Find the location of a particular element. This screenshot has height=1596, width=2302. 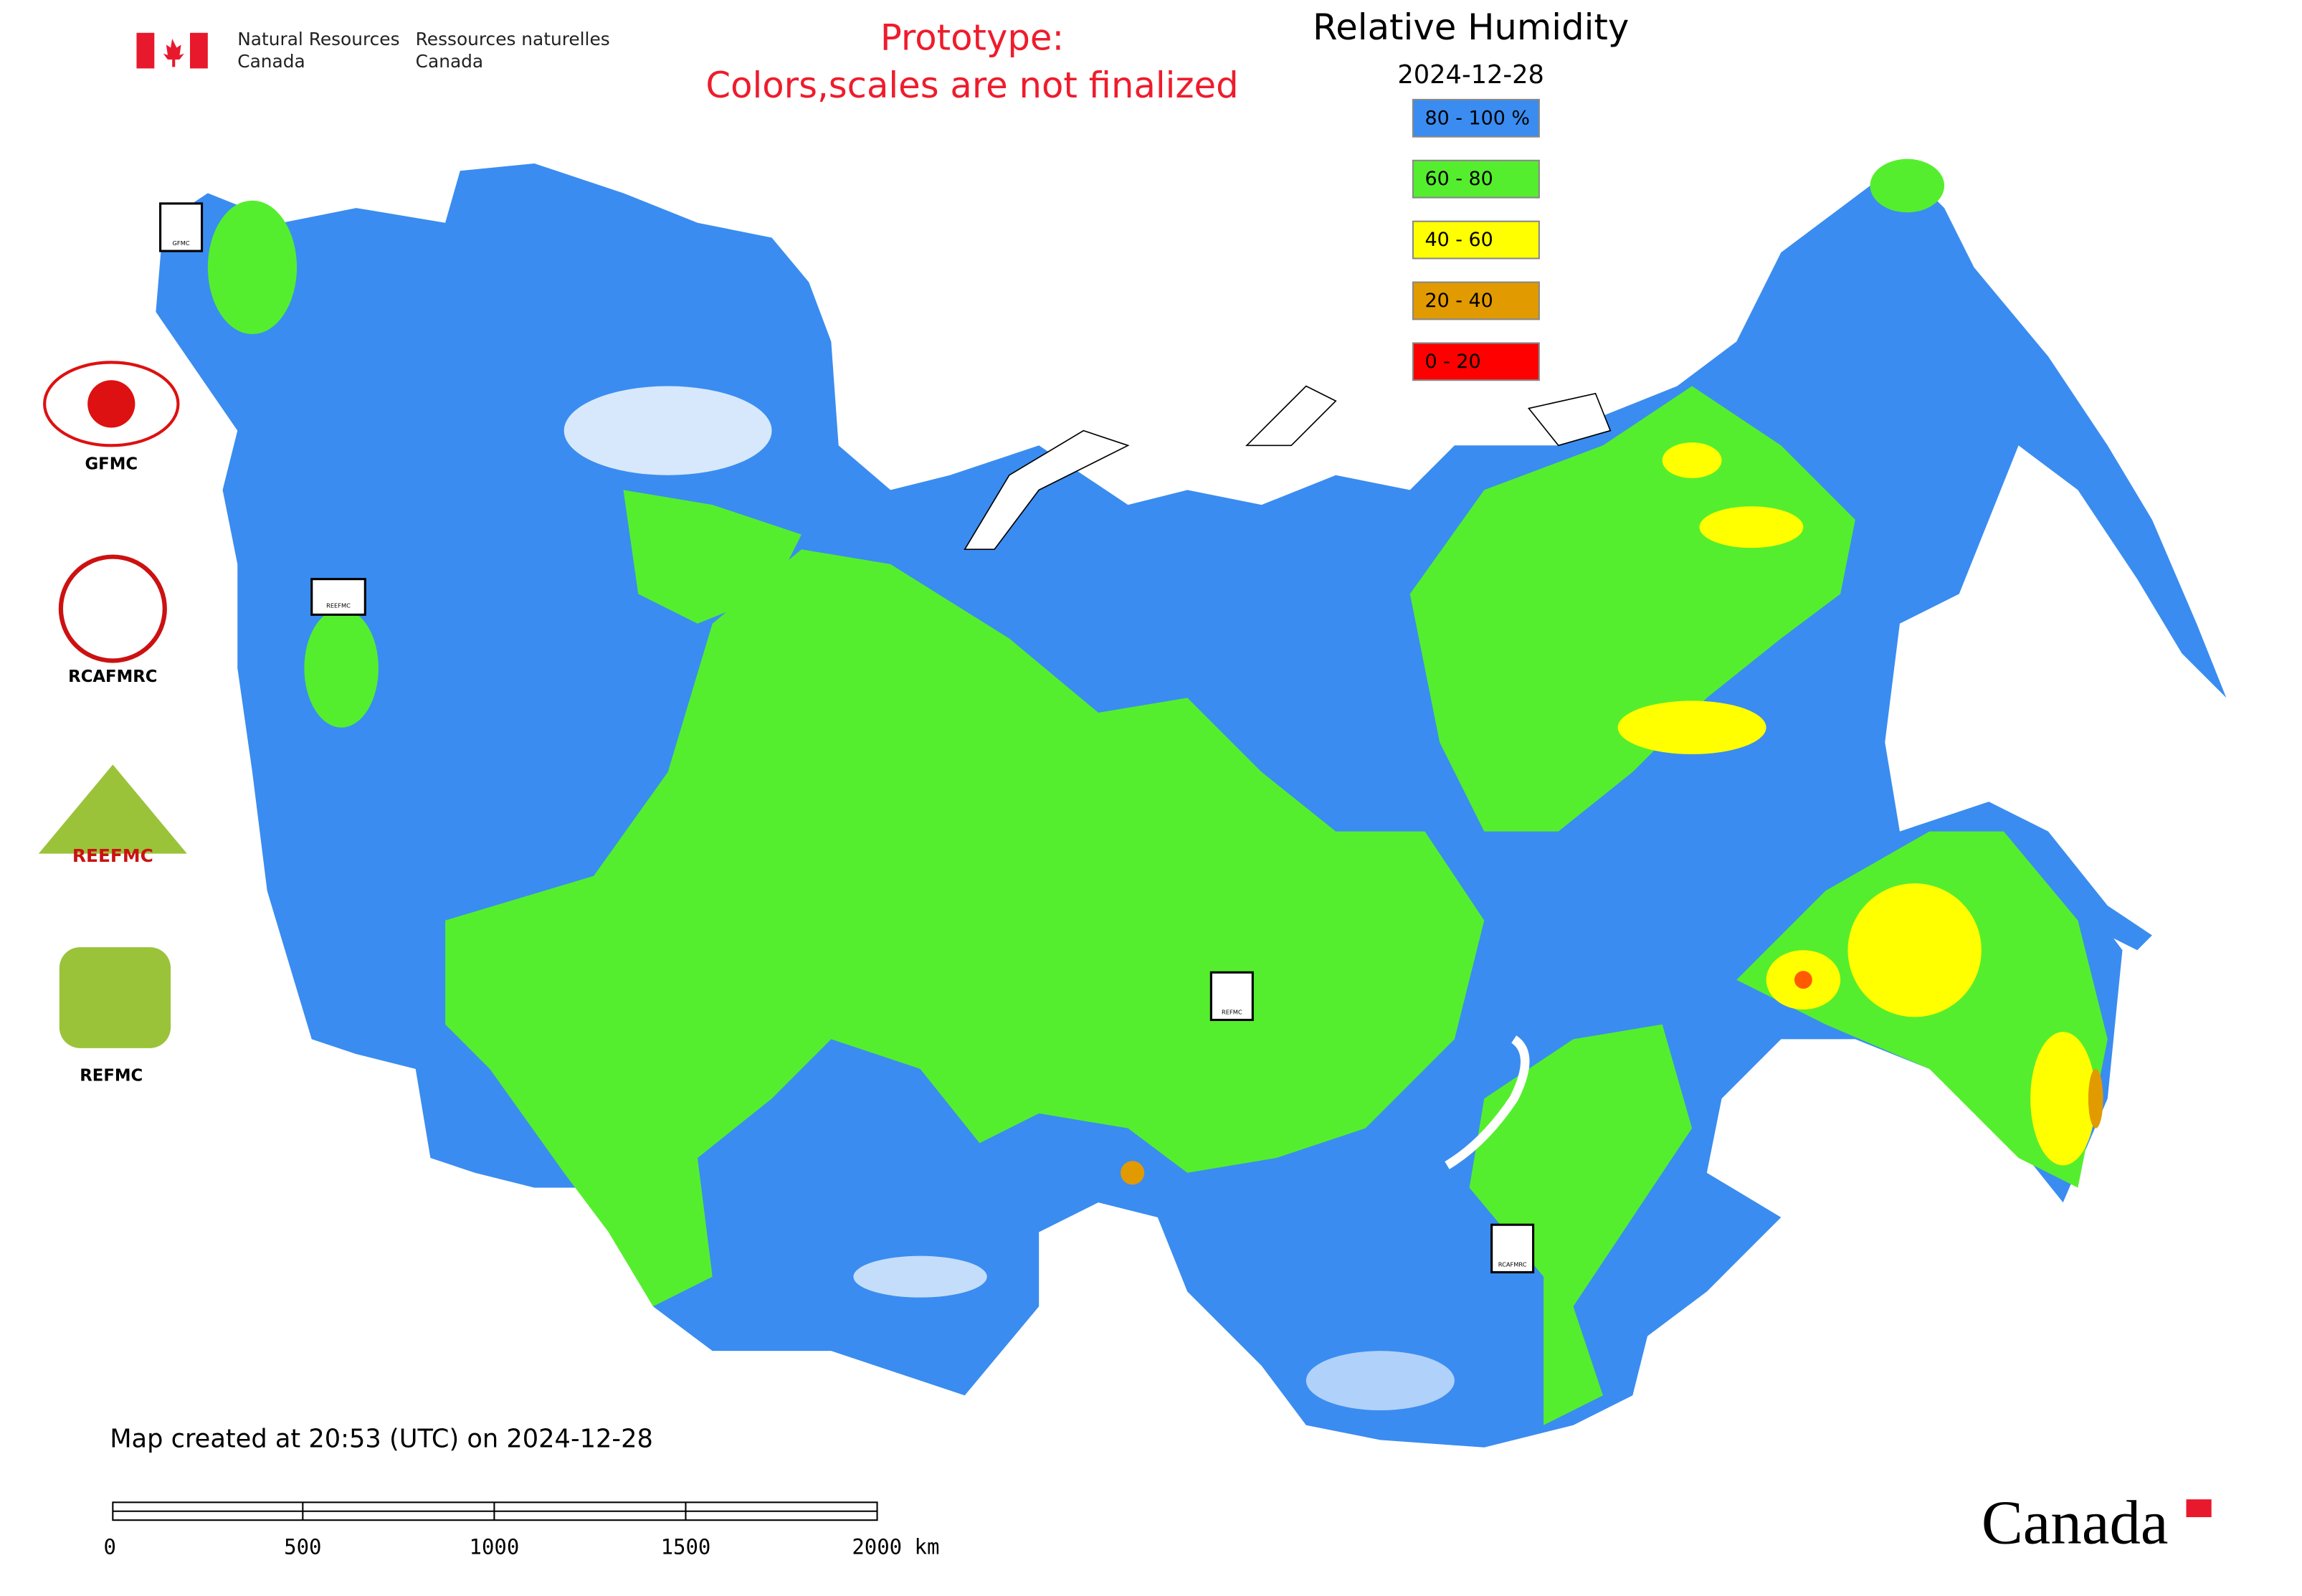

notice: Colors,scales are not finalized is located at coordinates (971, 85).